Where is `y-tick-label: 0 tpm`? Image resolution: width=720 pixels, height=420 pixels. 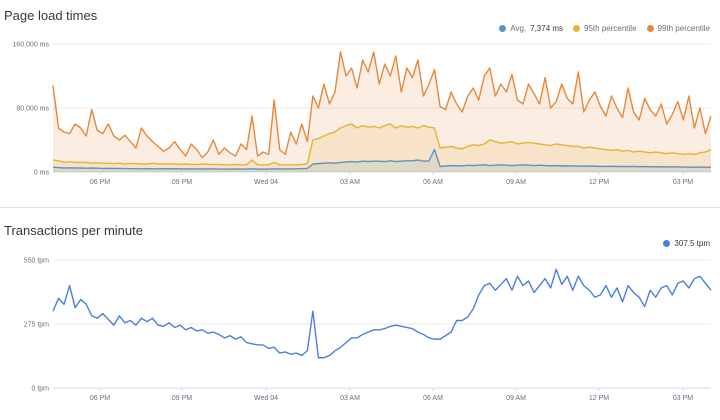
y-tick-label: 0 tpm is located at coordinates (40, 389).